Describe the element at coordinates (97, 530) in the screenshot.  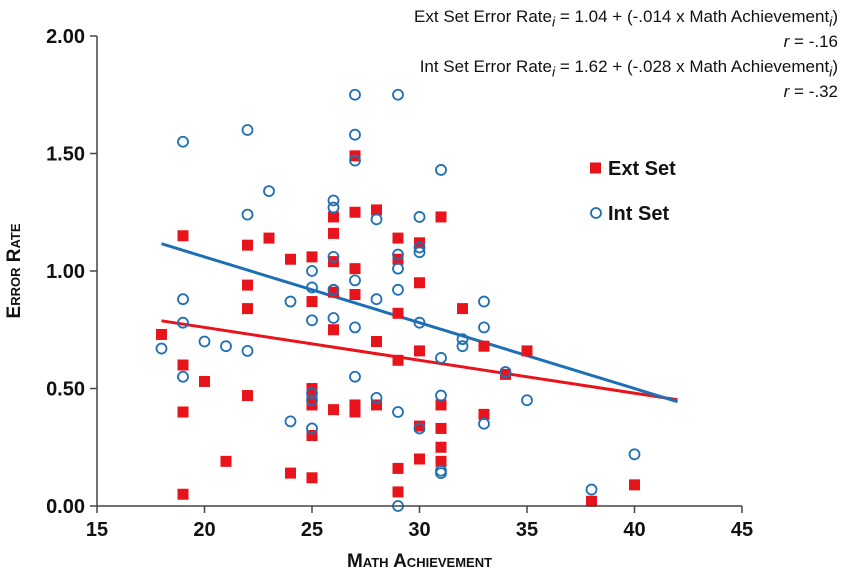
I see `x-tick-label: 15` at that location.